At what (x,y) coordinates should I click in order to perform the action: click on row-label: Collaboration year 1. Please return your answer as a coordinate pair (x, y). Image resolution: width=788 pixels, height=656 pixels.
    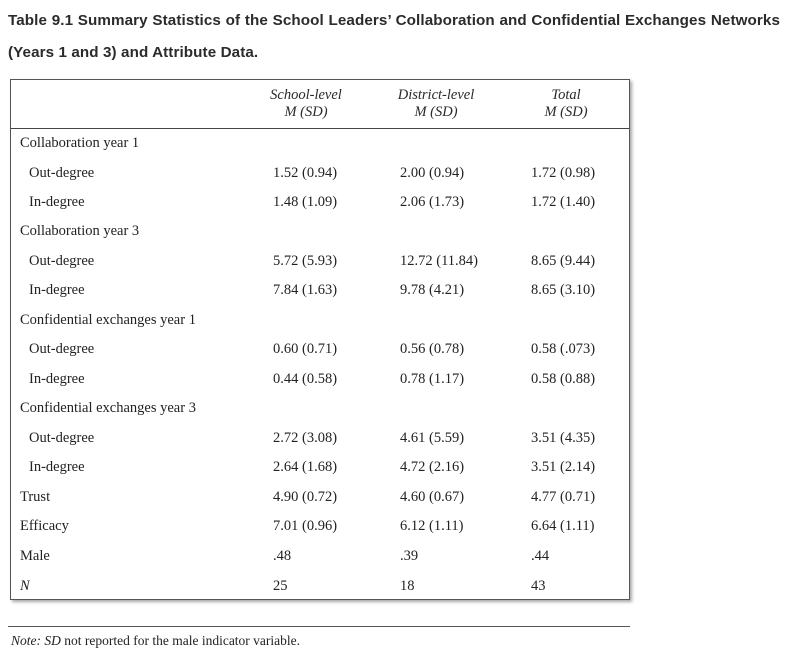
    Looking at the image, I should click on (80, 143).